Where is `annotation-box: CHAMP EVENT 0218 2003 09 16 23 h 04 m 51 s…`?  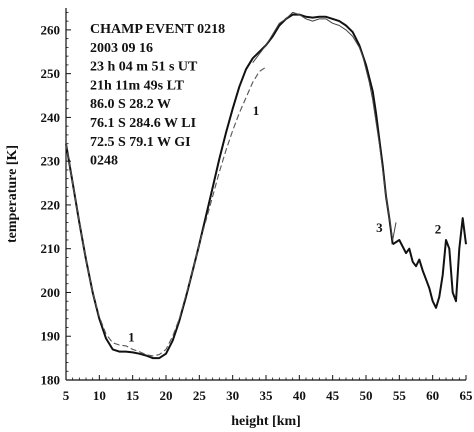 annotation-box: CHAMP EVENT 0218 2003 09 16 23 h 04 m 51 s… is located at coordinates (157, 95).